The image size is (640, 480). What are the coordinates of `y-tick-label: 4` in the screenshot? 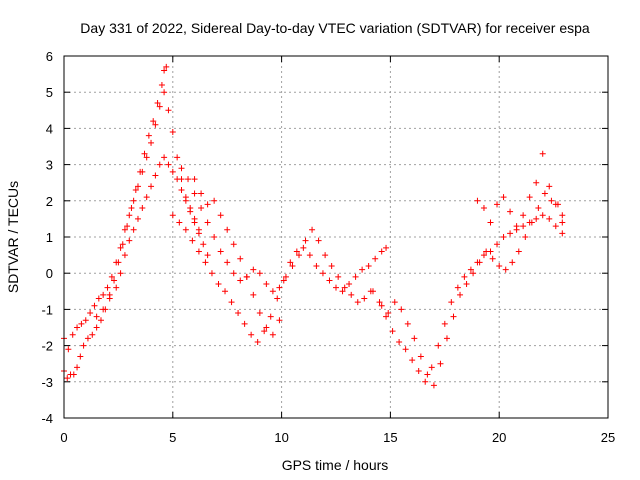 It's located at (49, 128).